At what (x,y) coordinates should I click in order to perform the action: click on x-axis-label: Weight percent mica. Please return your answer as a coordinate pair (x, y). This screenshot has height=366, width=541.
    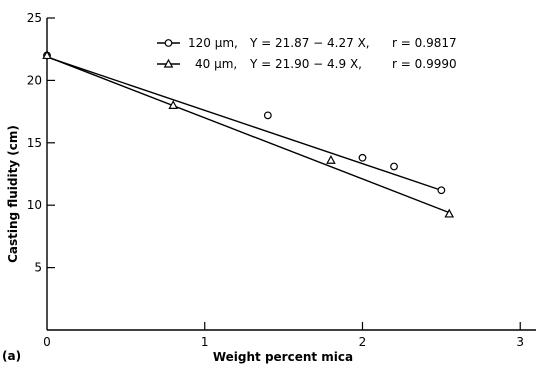
    Looking at the image, I should click on (283, 357).